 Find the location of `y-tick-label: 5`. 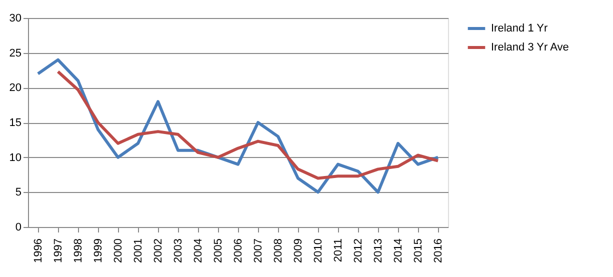

y-tick-label: 5 is located at coordinates (18, 192).